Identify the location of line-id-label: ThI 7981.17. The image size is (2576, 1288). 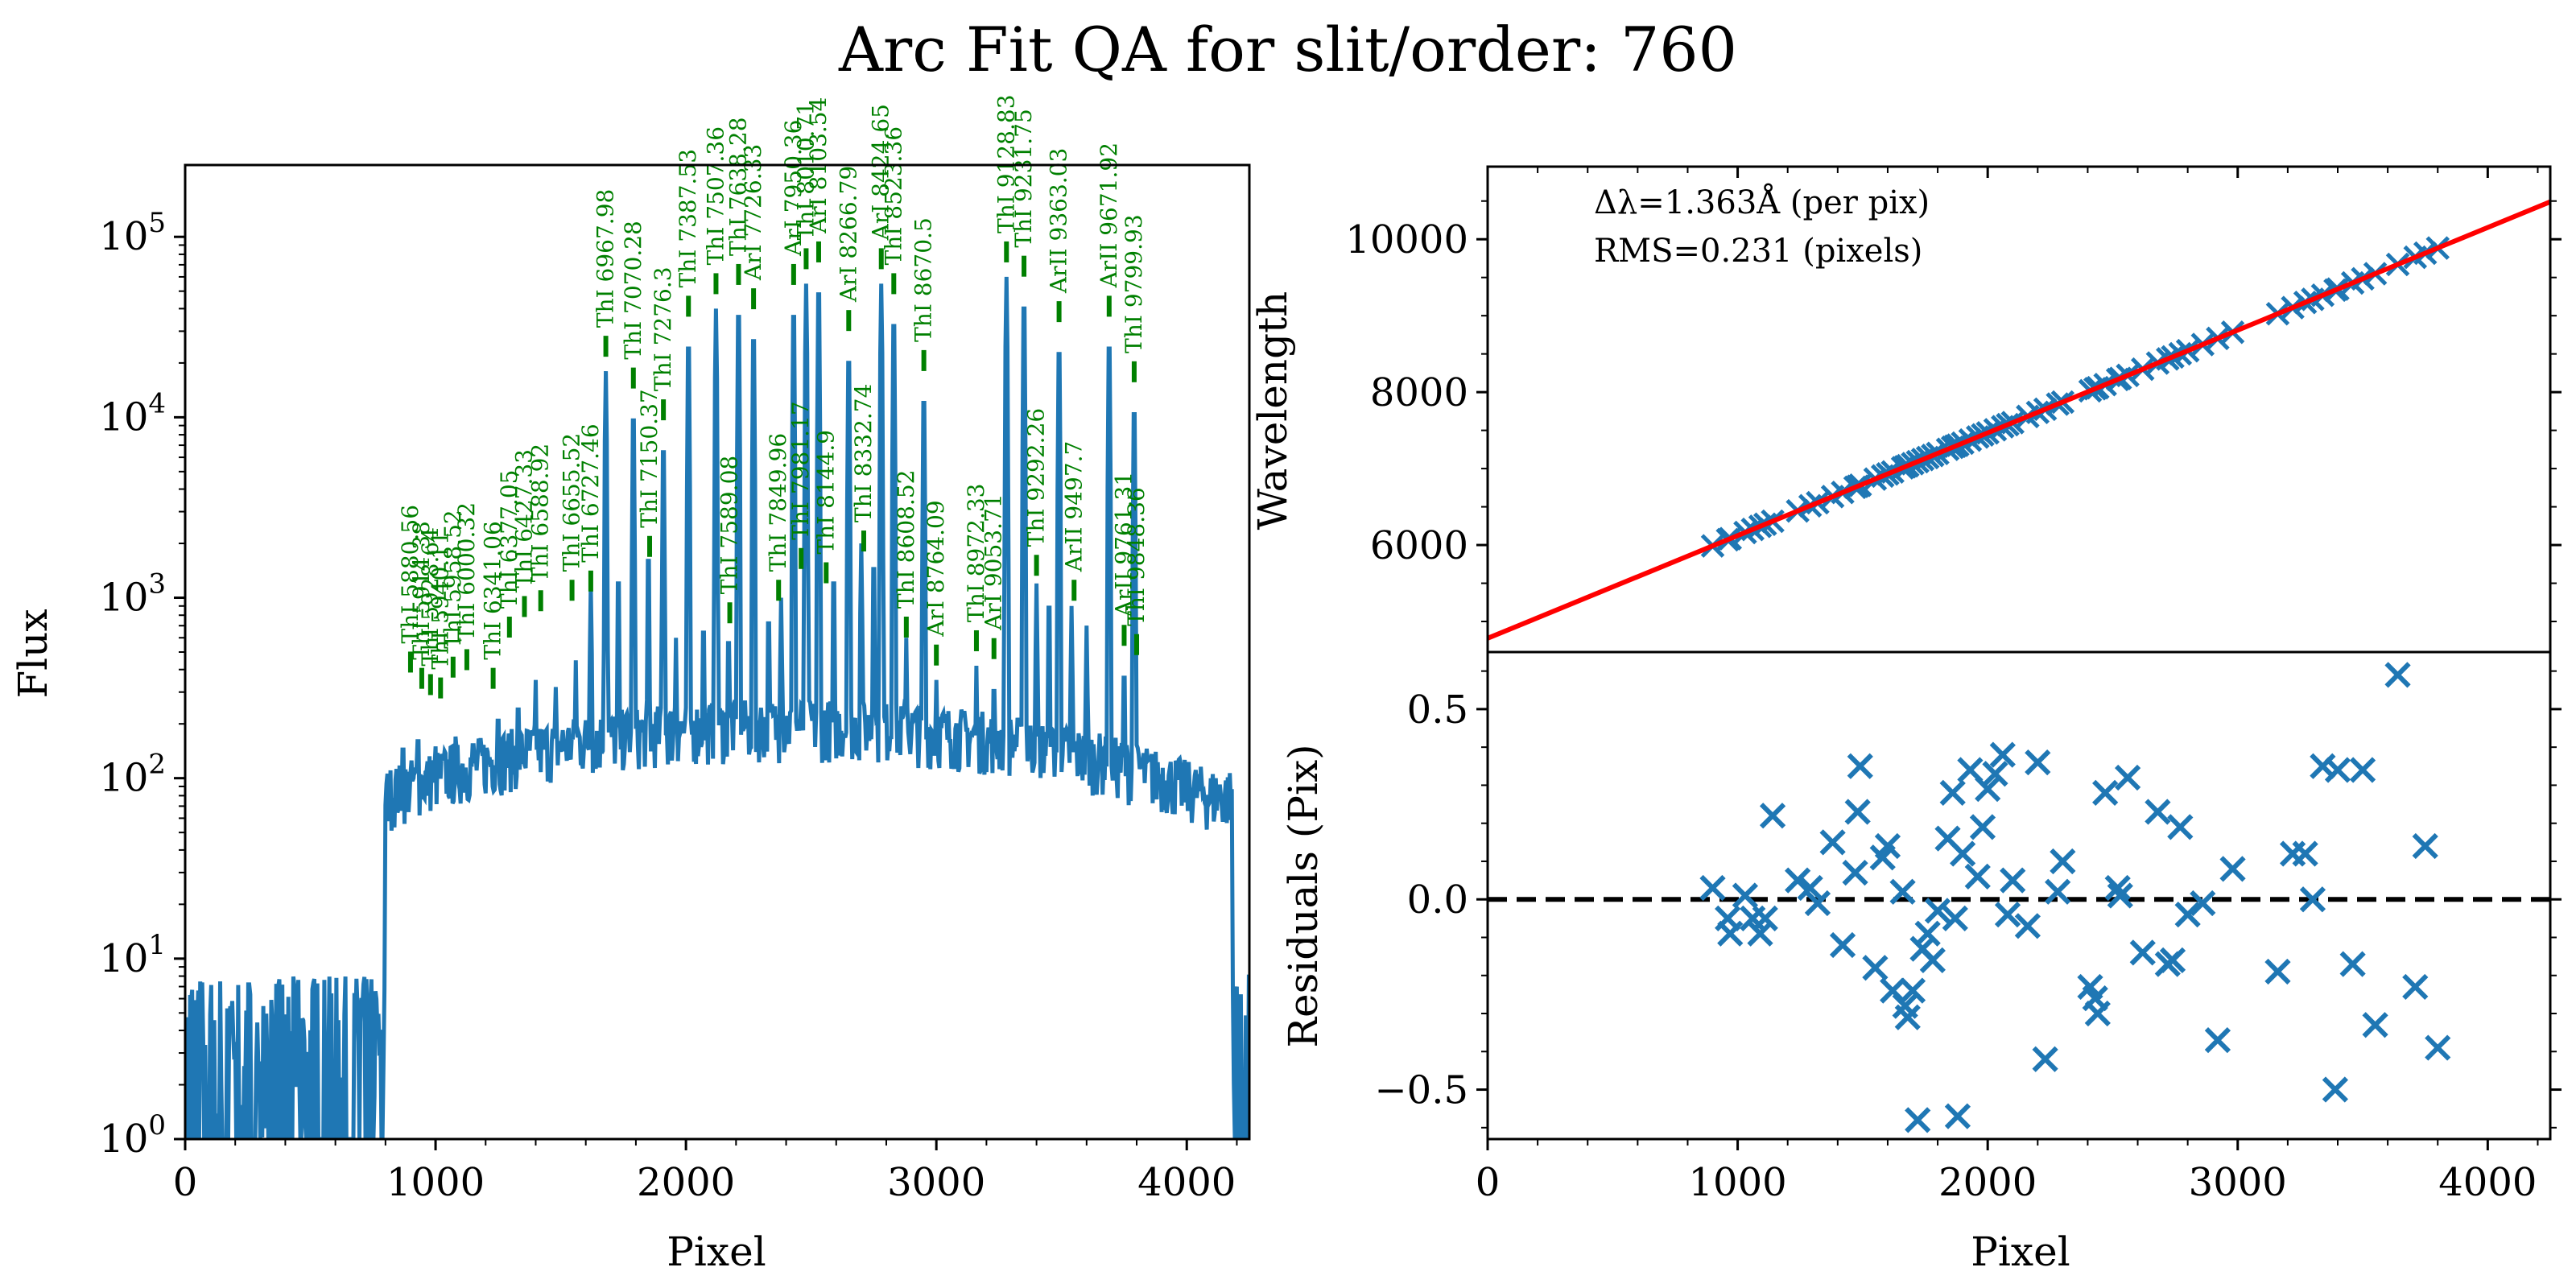
(800, 470).